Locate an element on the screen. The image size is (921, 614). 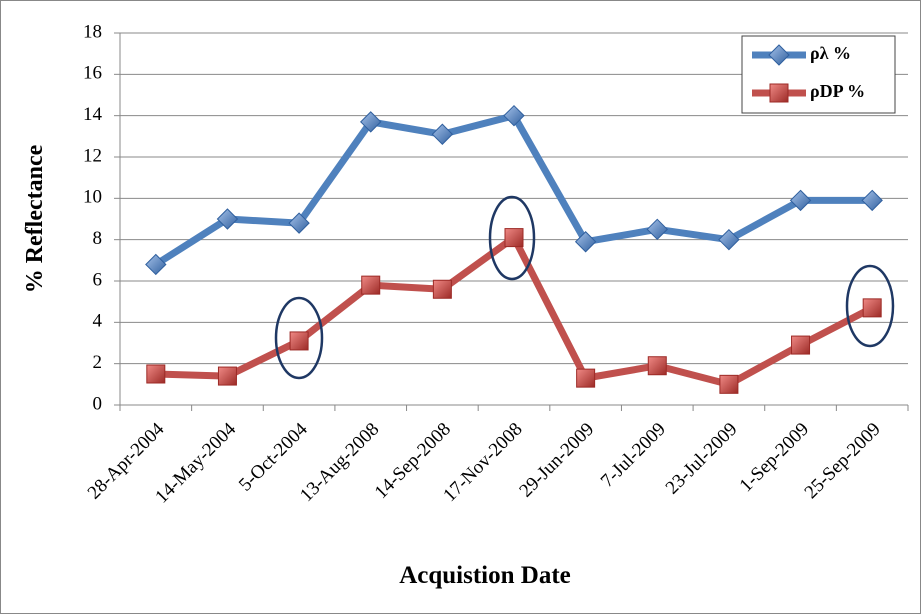
legend-items: ρλ % ρDP % is located at coordinates (808, 73).